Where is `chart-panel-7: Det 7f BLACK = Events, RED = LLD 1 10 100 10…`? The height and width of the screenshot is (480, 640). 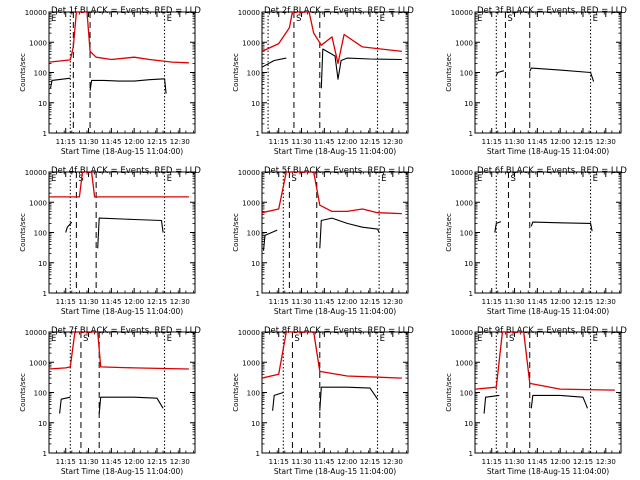 chart-panel-7: Det 7f BLACK = Events, RED = LLD 1 10 100 10… is located at coordinates (110, 401).